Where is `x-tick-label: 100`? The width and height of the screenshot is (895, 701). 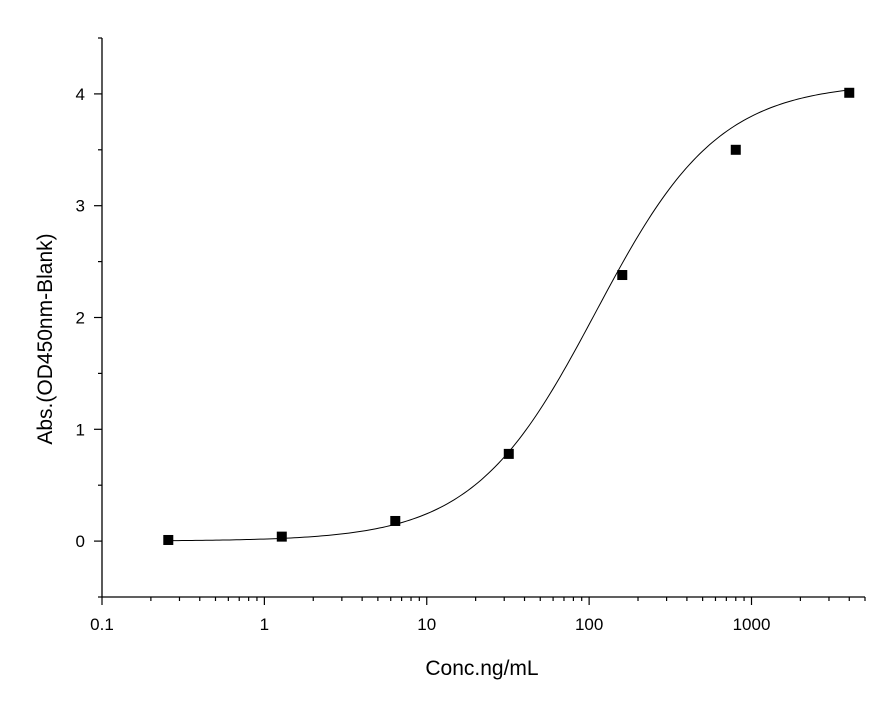 x-tick-label: 100 is located at coordinates (589, 624).